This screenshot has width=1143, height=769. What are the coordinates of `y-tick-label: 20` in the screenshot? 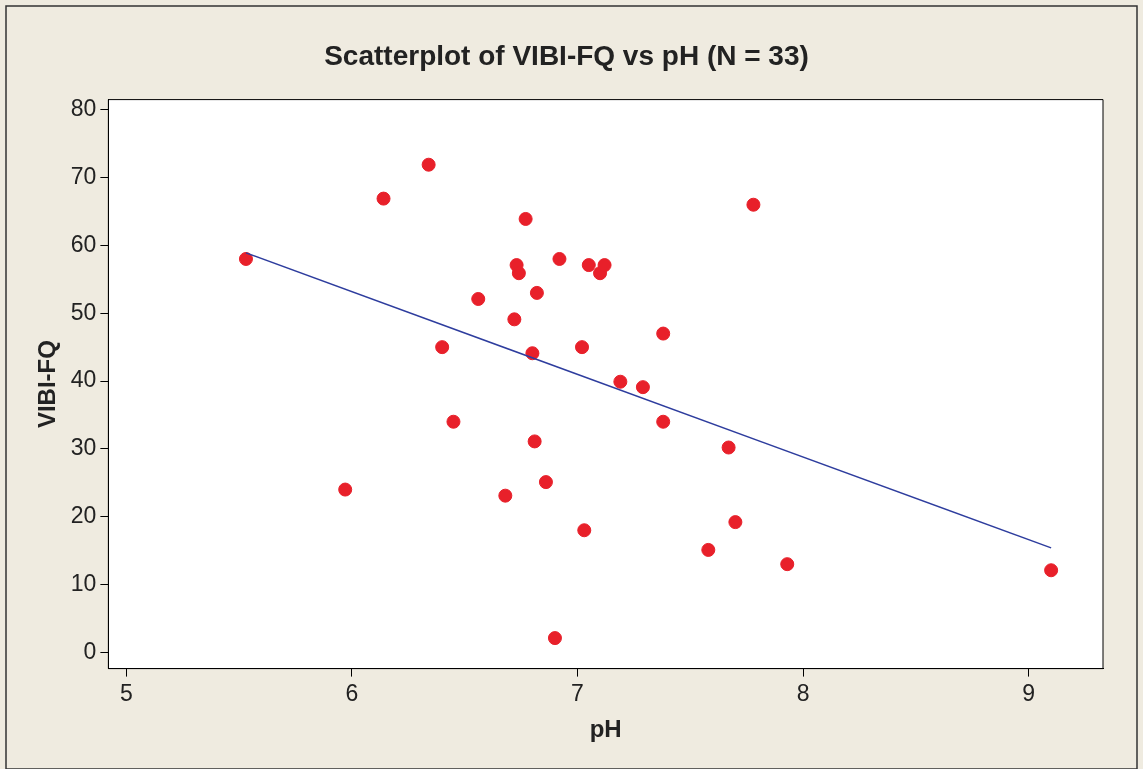 It's located at (83, 515).